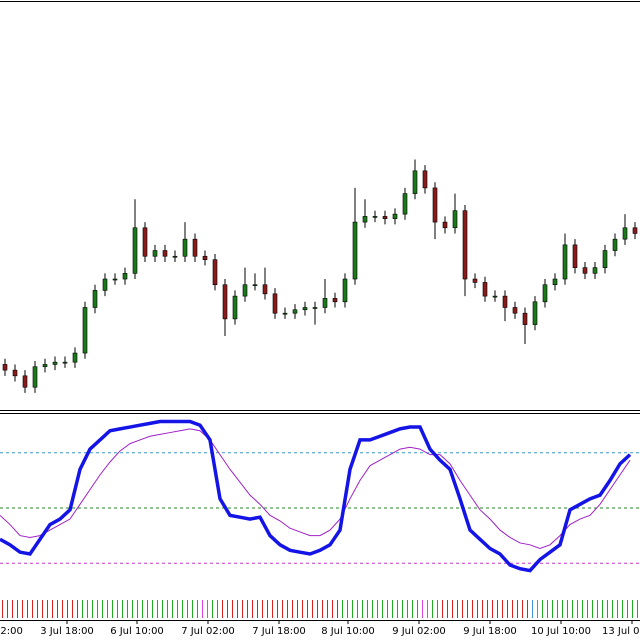 The height and width of the screenshot is (640, 640). What do you see at coordinates (137, 631) in the screenshot?
I see `x-tick-label: 6 Jul 10:00` at bounding box center [137, 631].